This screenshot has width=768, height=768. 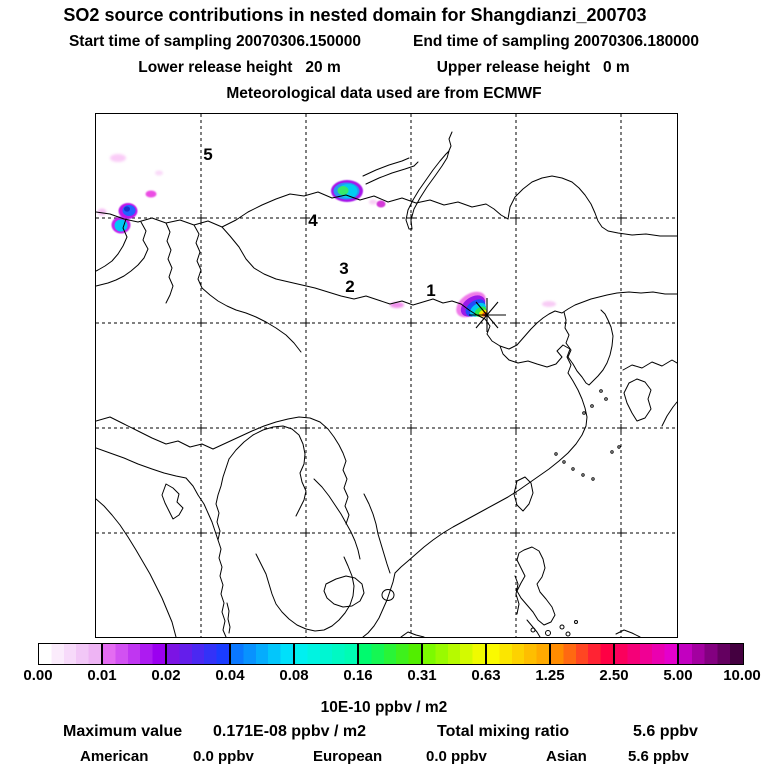 I want to click on upper-release-text: Upper release height 0 m, so click(x=533, y=67).